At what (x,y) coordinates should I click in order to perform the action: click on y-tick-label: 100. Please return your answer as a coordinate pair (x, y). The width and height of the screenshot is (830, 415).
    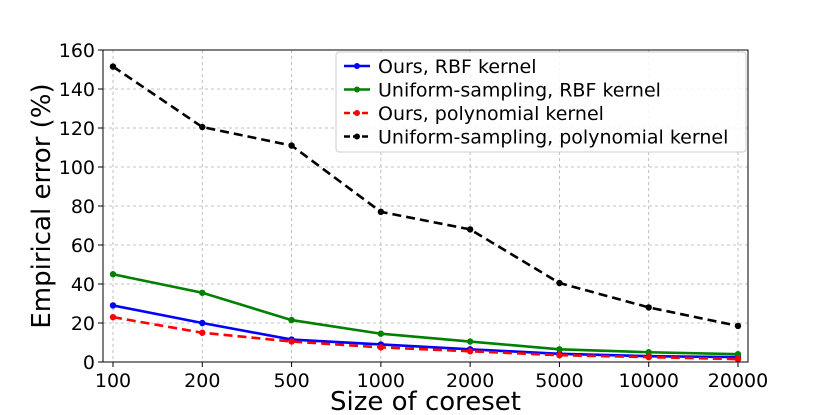
    Looking at the image, I should click on (77, 168).